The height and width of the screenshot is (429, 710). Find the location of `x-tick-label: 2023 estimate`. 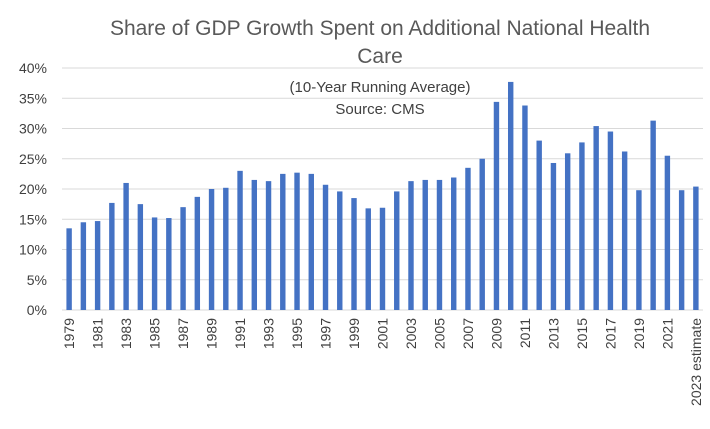

x-tick-label: 2023 estimate is located at coordinates (696, 362).